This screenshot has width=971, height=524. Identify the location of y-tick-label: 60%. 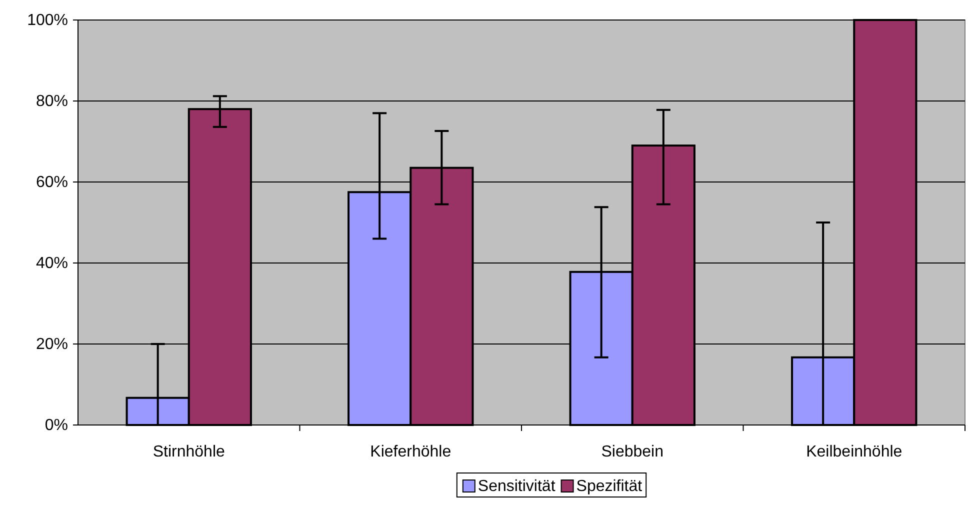
(52, 183).